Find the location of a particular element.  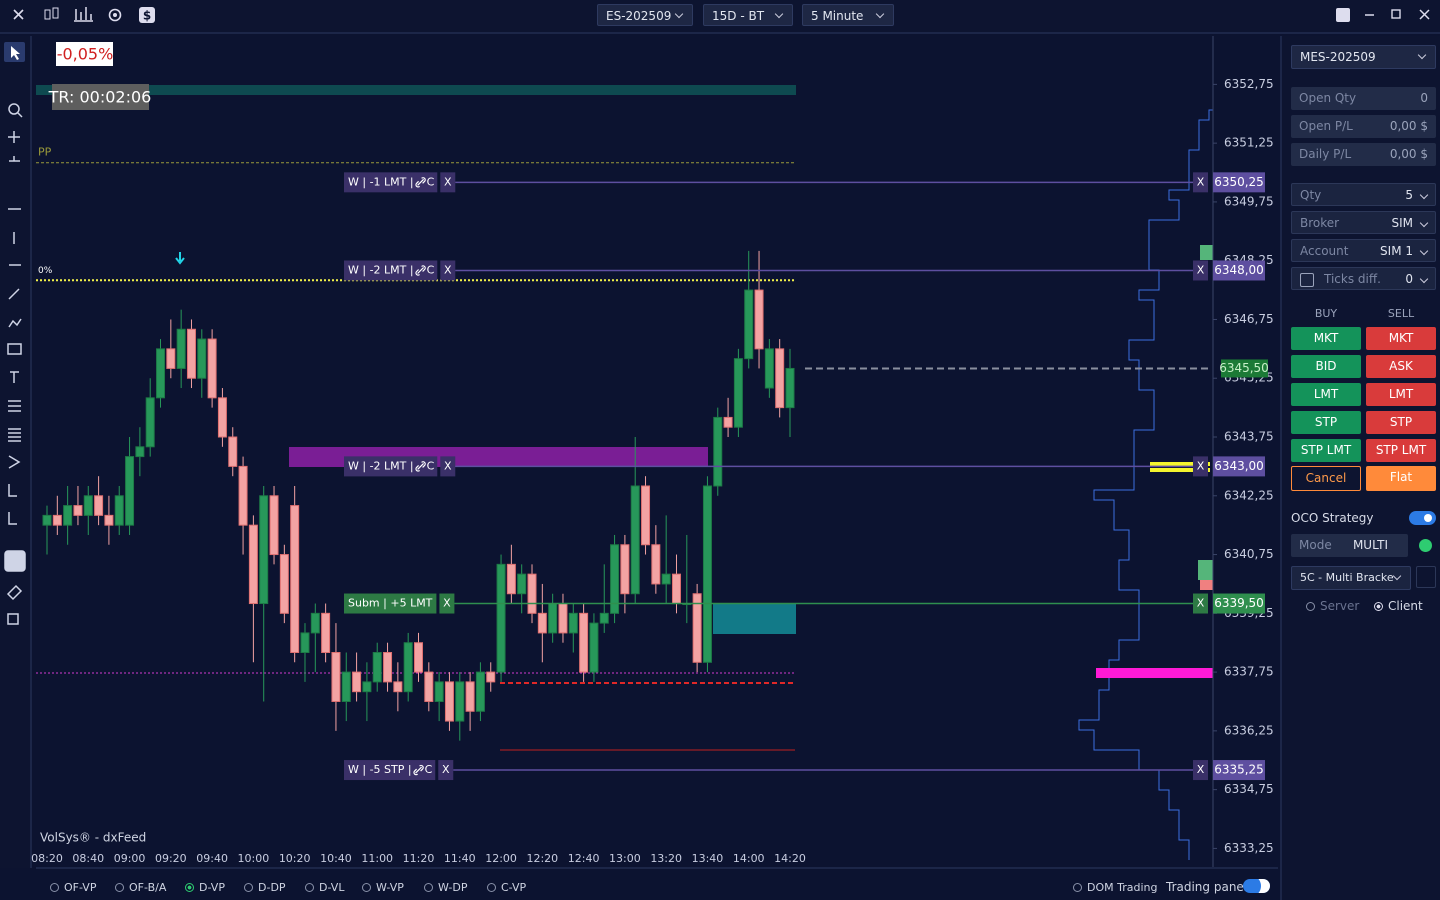

tab-option: OF-B/A is located at coordinates (140, 887).